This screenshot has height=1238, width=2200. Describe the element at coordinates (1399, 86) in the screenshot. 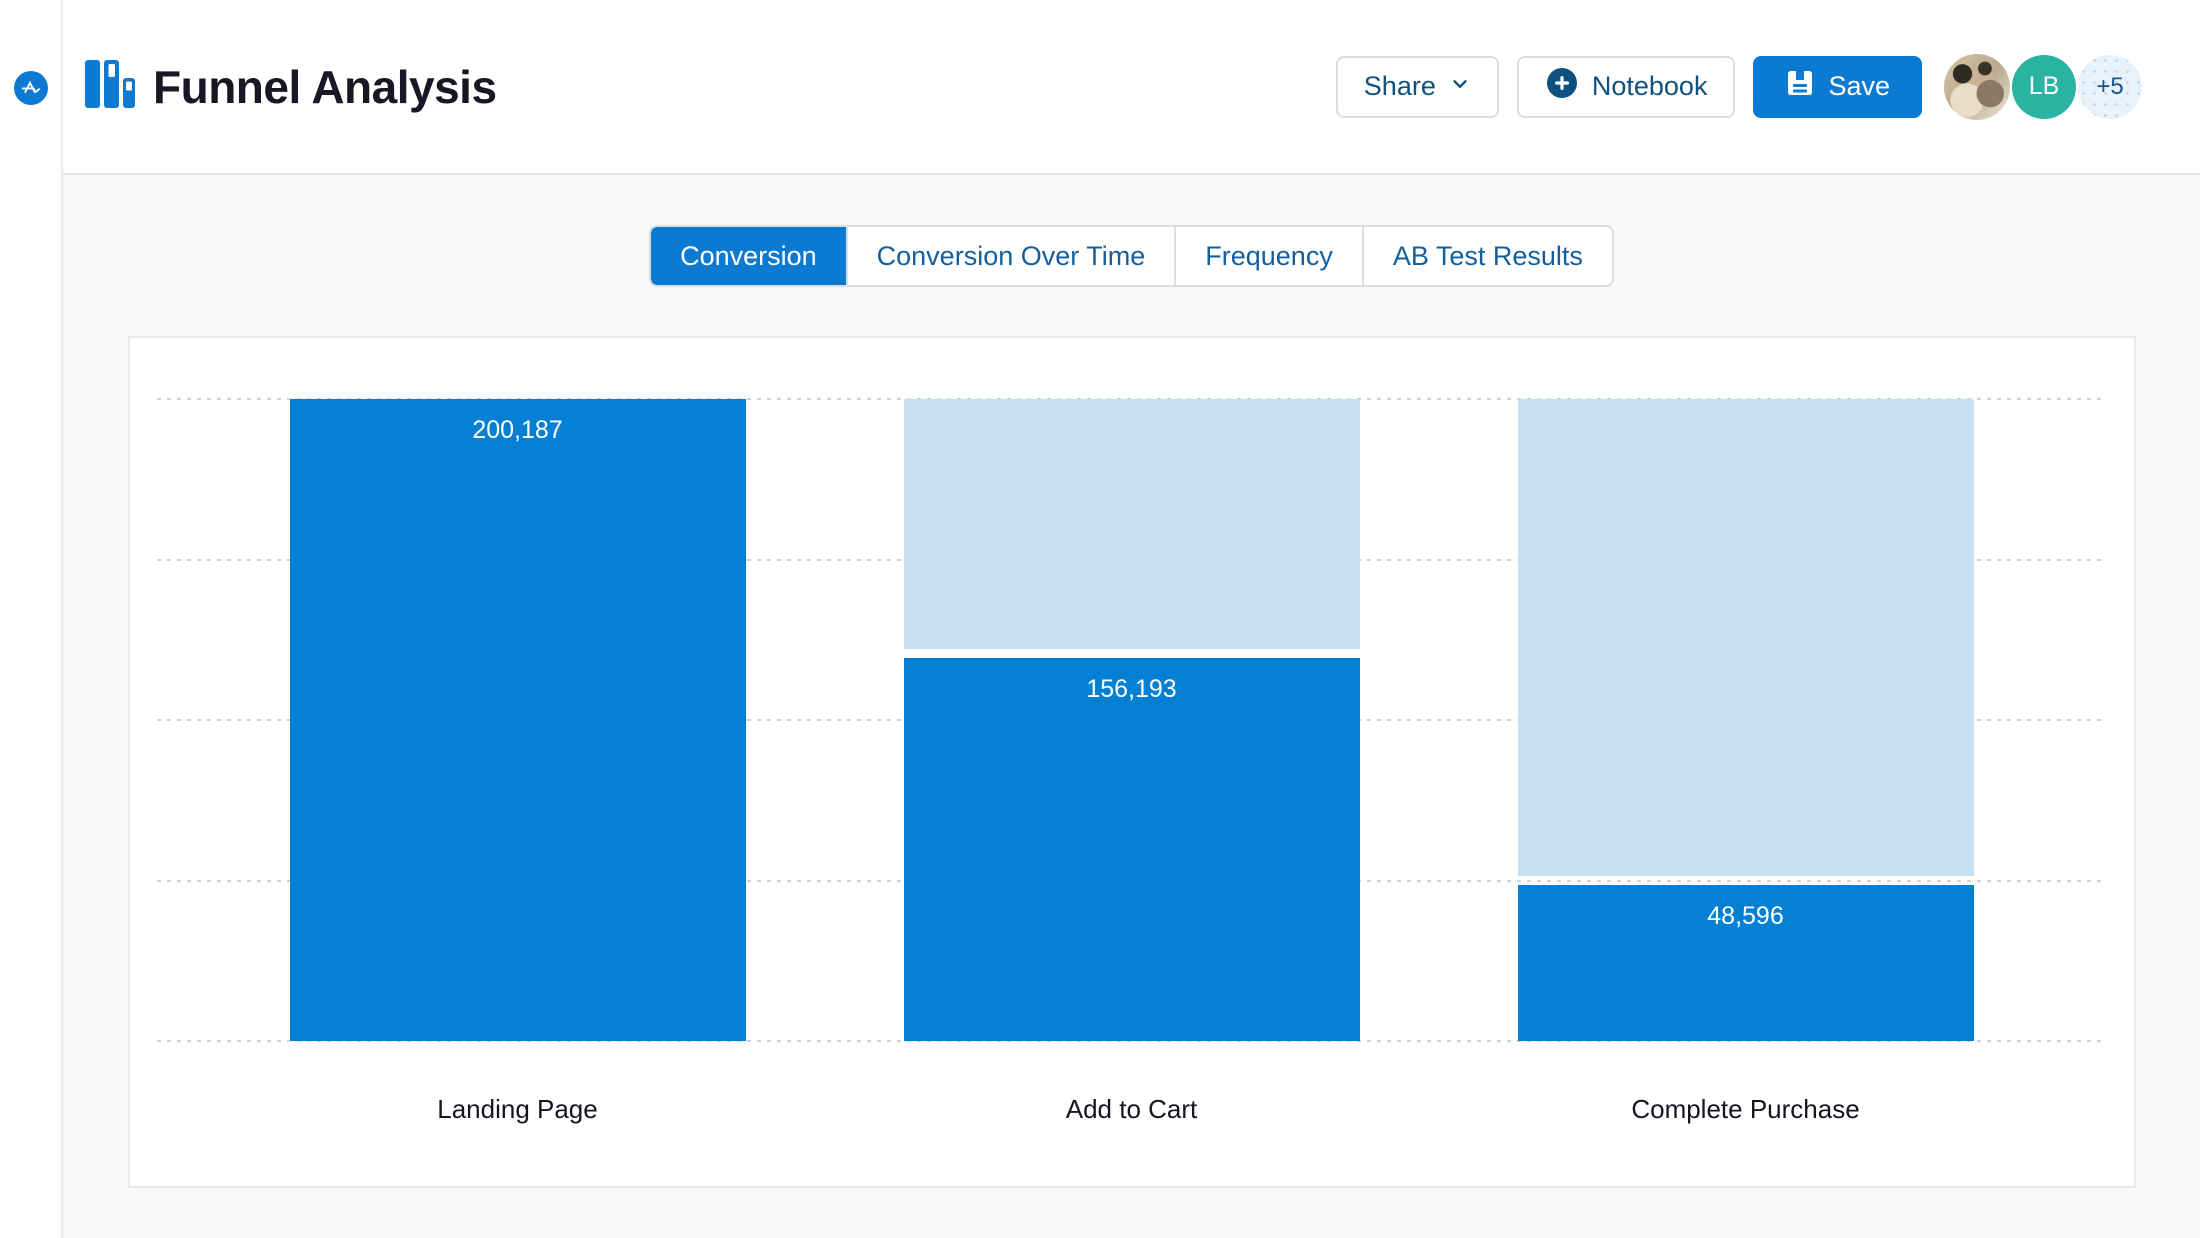

I see `share-button-label: Share` at that location.